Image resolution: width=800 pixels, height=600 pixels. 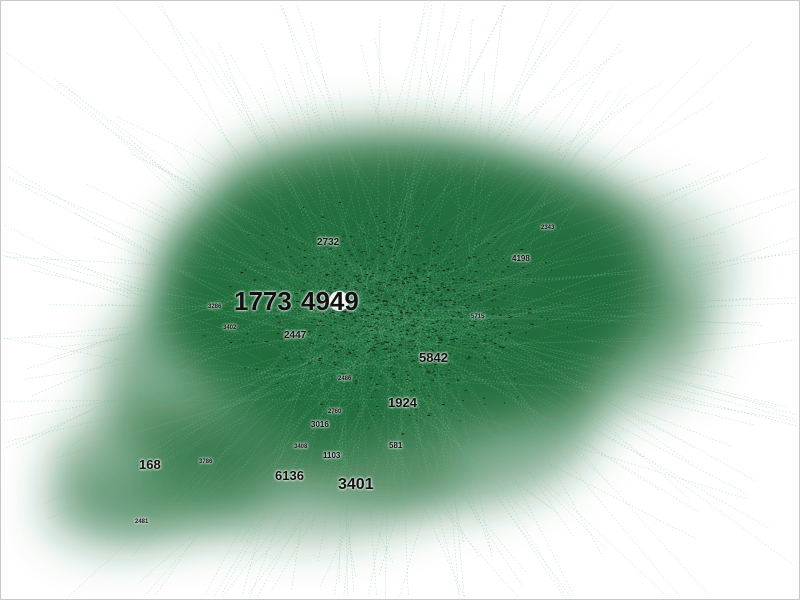 I want to click on node-label-1924: 1924, so click(x=402, y=402).